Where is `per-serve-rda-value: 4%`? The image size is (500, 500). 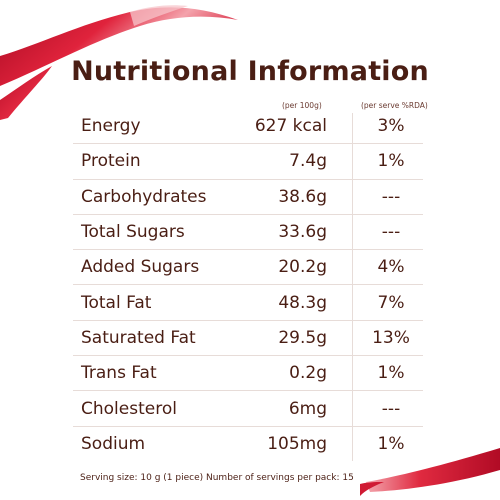 per-serve-rda-value: 4% is located at coordinates (391, 267).